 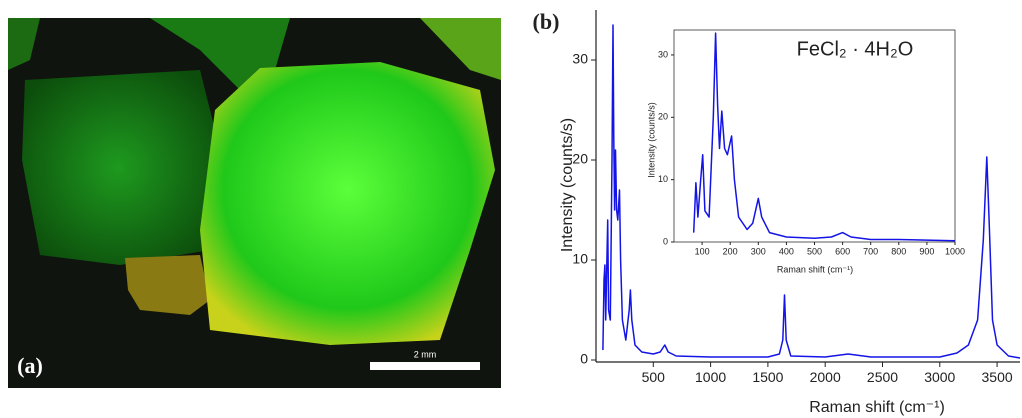 I want to click on spectrum-line, so click(x=824, y=137).